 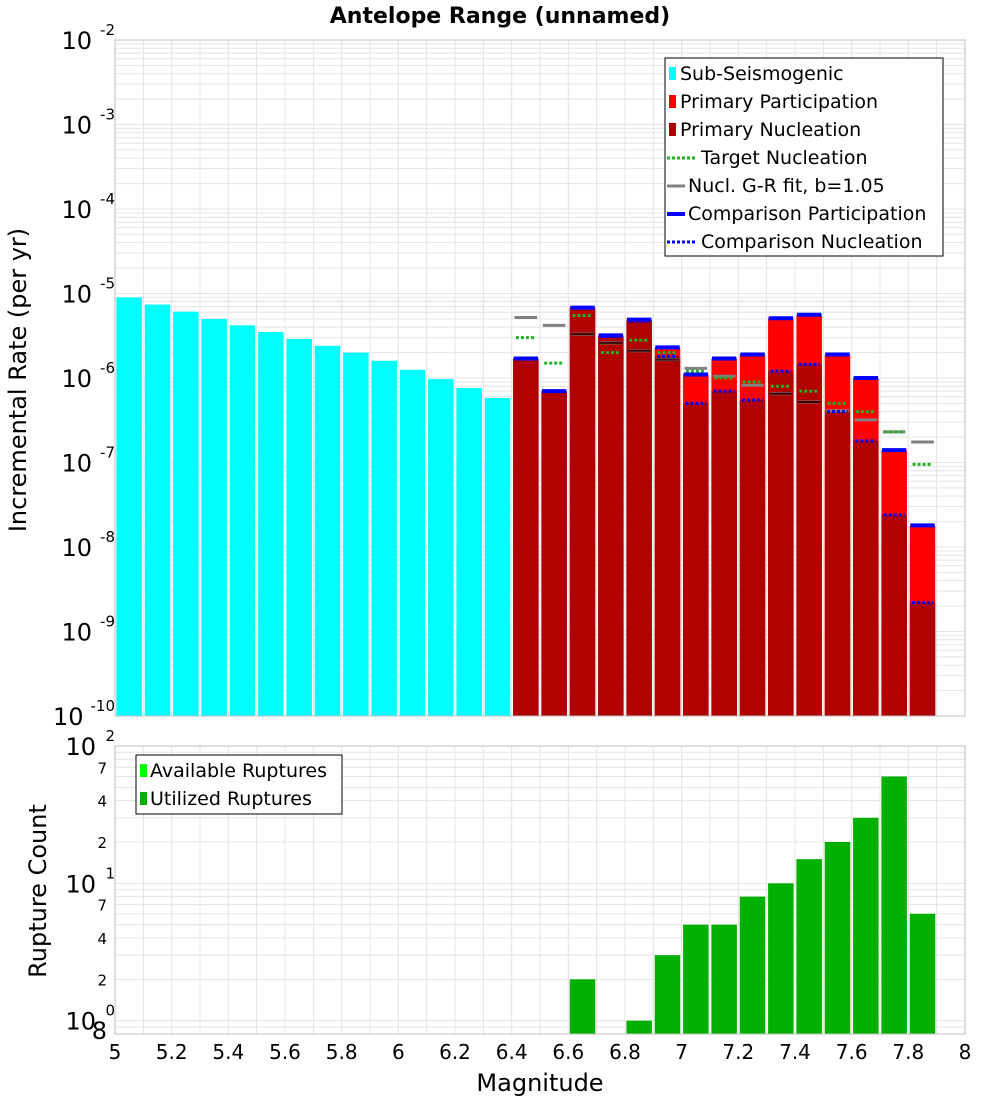 I want to click on y-tick-exponent: 0, so click(x=110, y=1011).